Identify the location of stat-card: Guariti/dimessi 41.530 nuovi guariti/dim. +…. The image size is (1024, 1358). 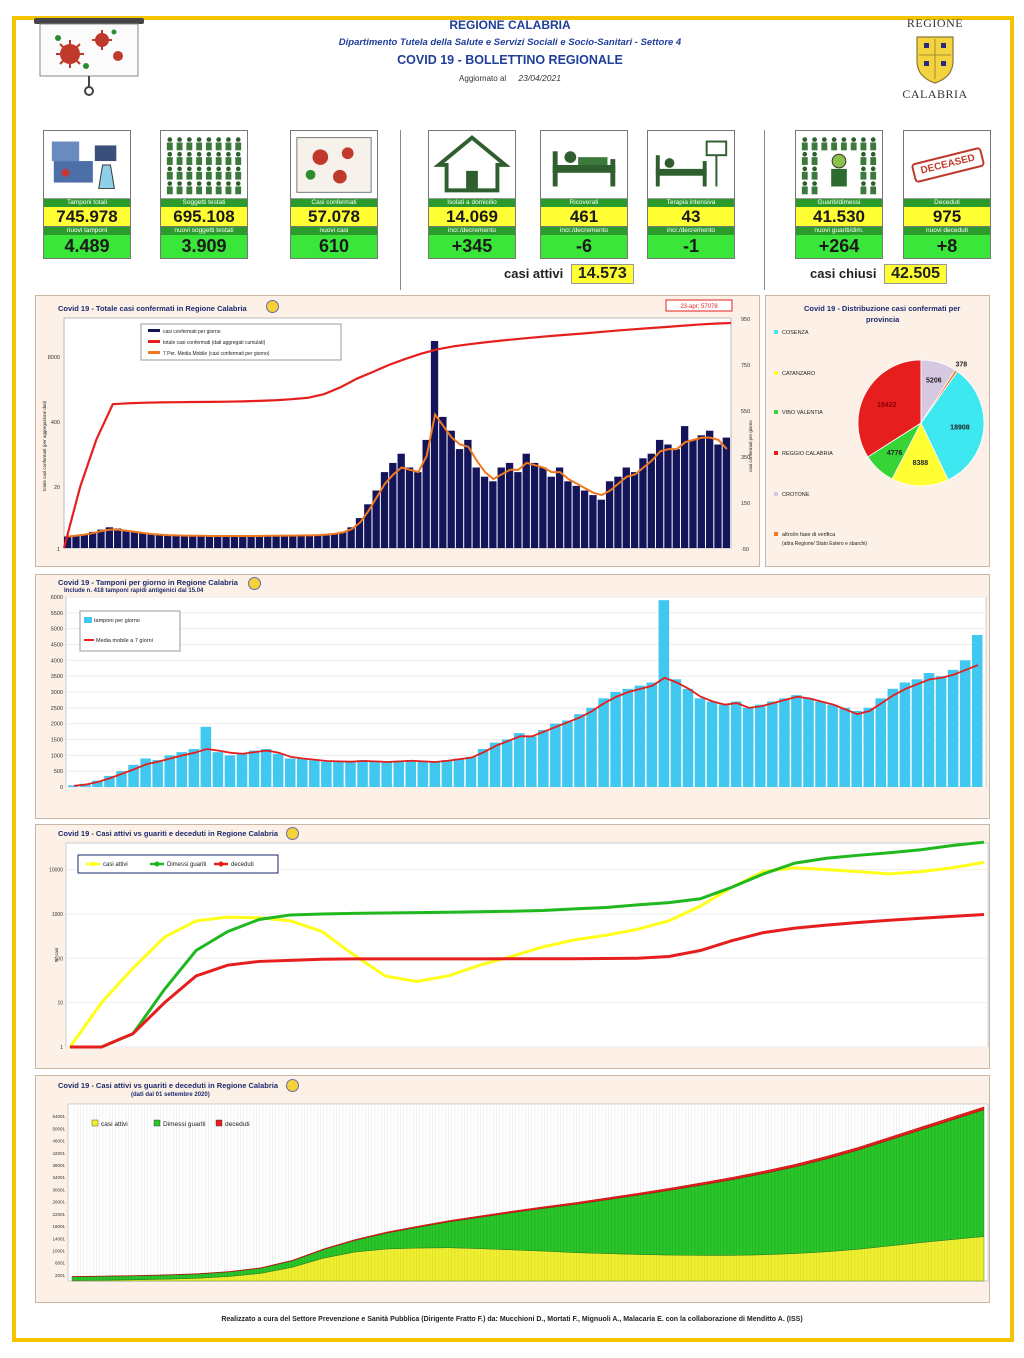
(839, 194).